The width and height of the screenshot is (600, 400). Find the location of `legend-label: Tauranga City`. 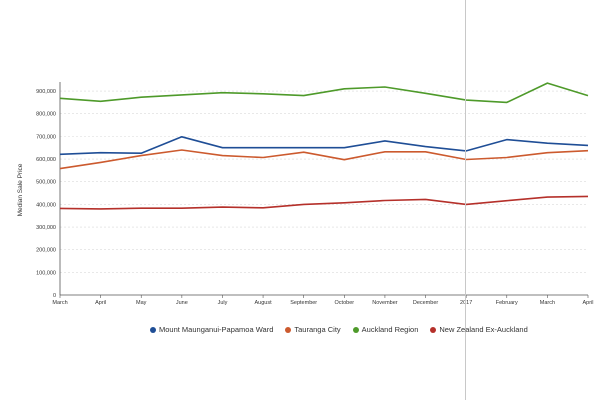

legend-label: Tauranga City is located at coordinates (317, 329).